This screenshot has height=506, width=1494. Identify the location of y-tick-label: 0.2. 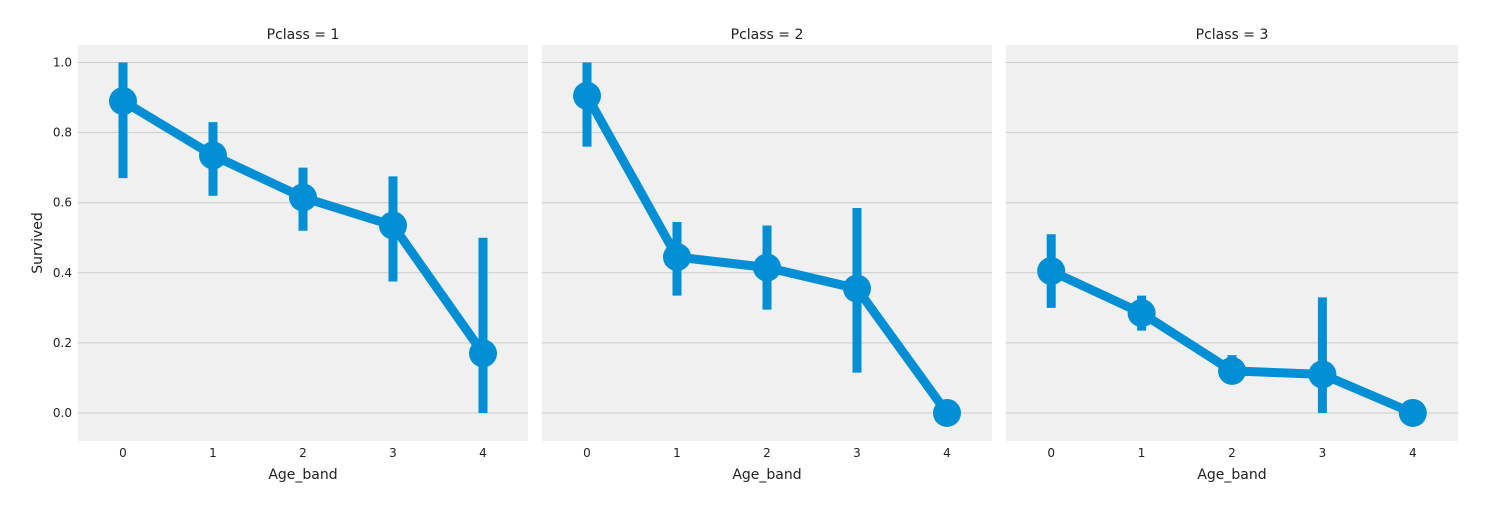
(62, 343).